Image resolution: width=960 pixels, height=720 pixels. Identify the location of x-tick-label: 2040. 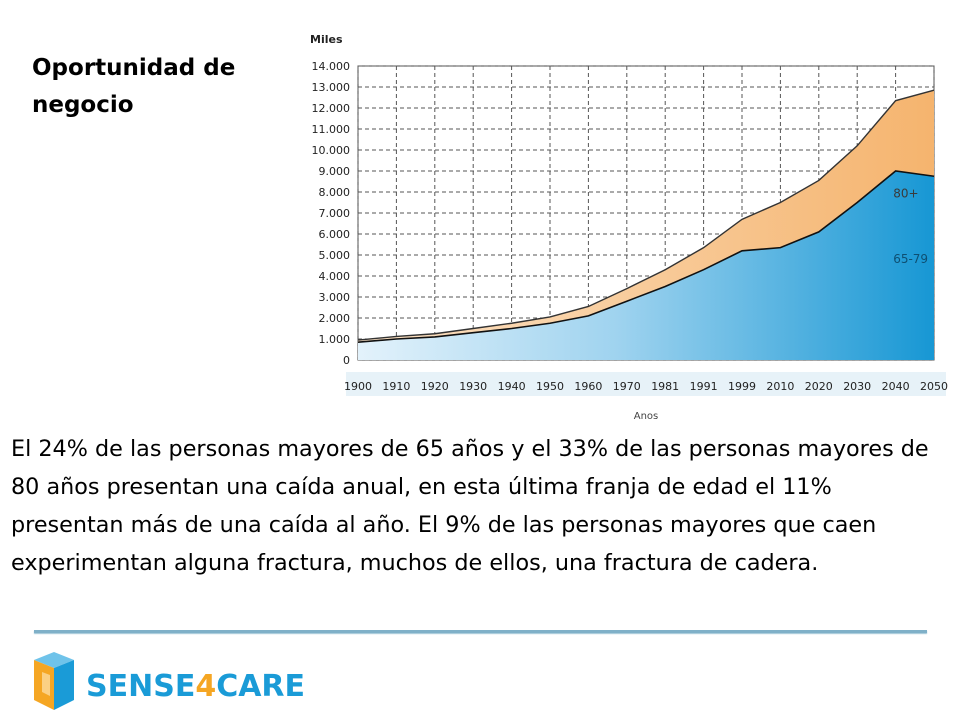
(896, 386).